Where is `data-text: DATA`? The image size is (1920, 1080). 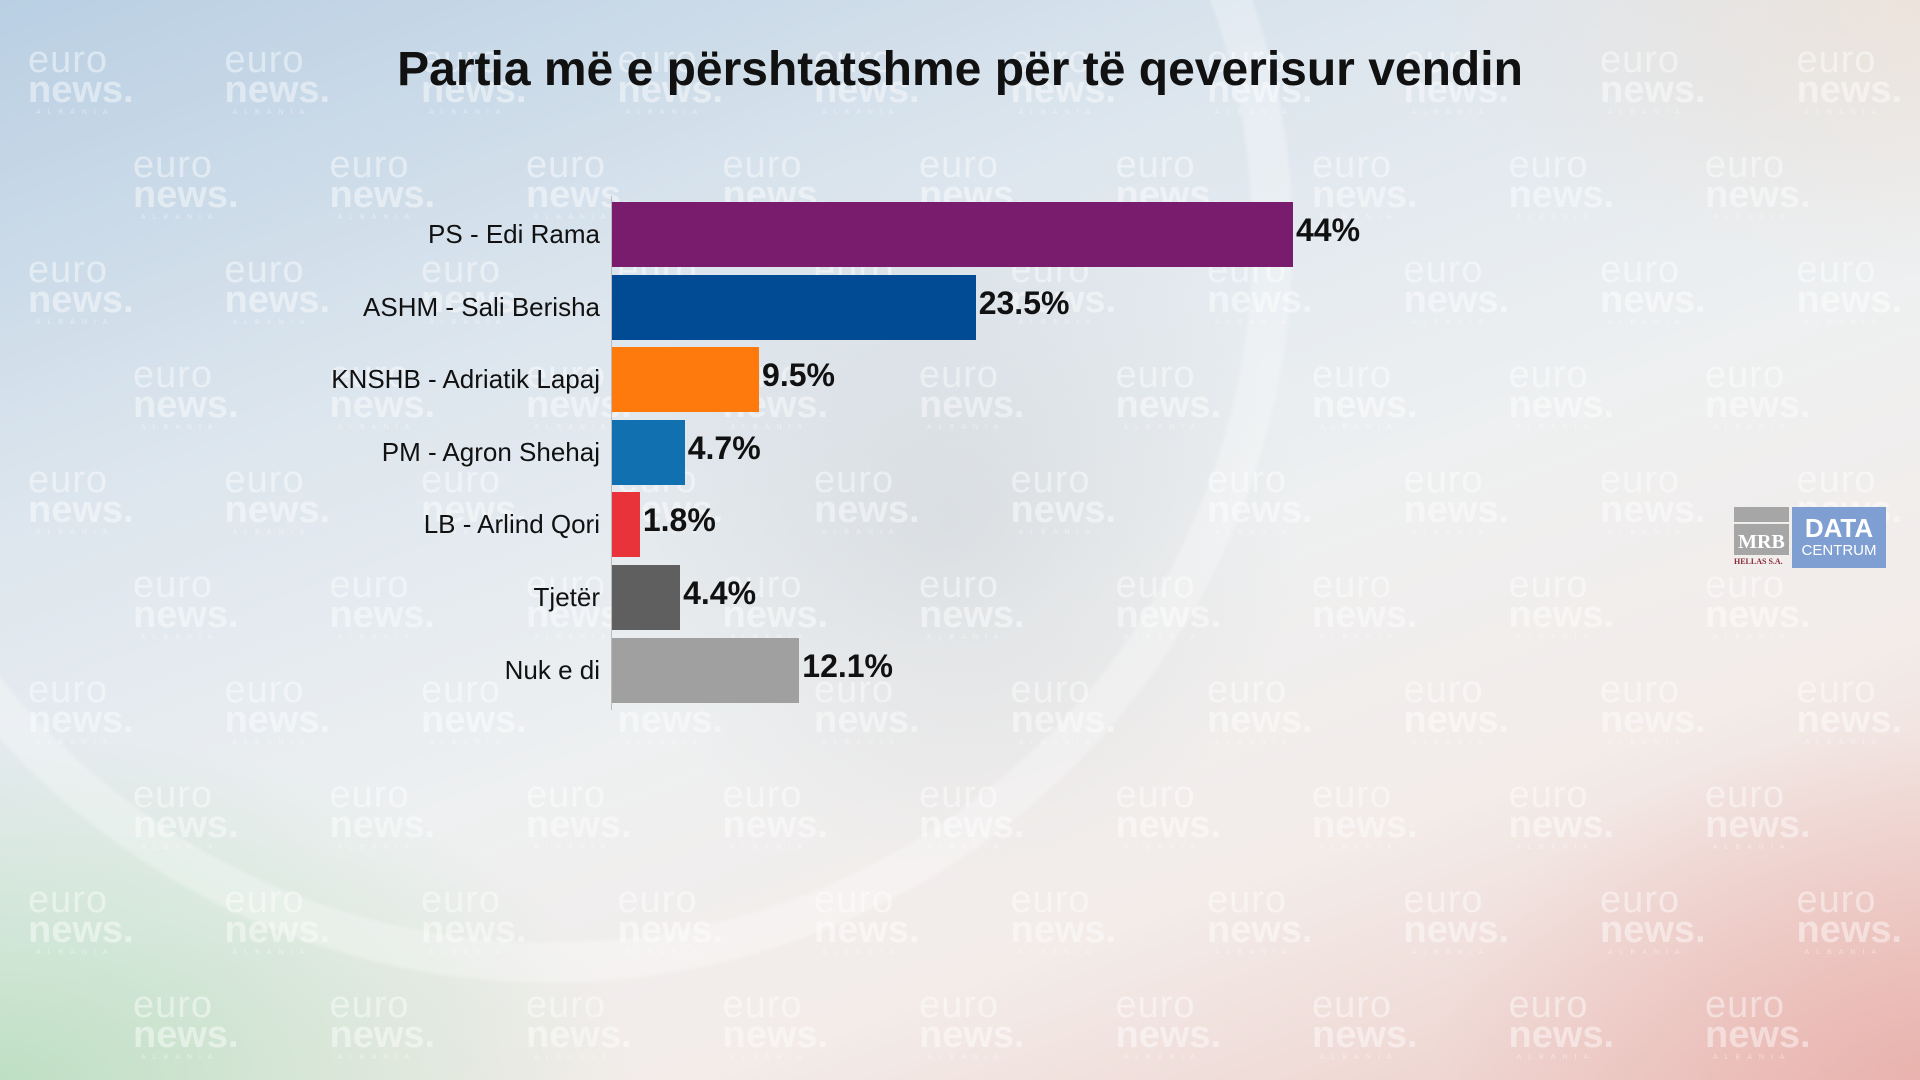
data-text: DATA is located at coordinates (1839, 528).